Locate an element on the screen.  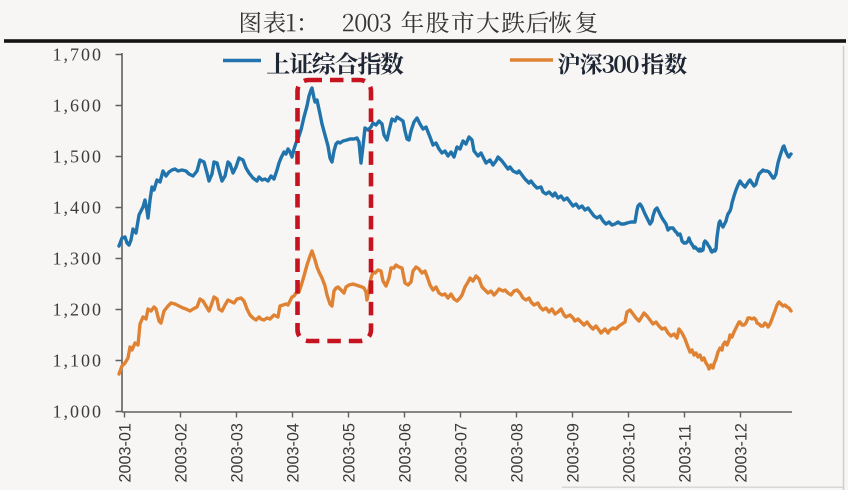
svg-text: 2003-12 is located at coordinates (742, 452).